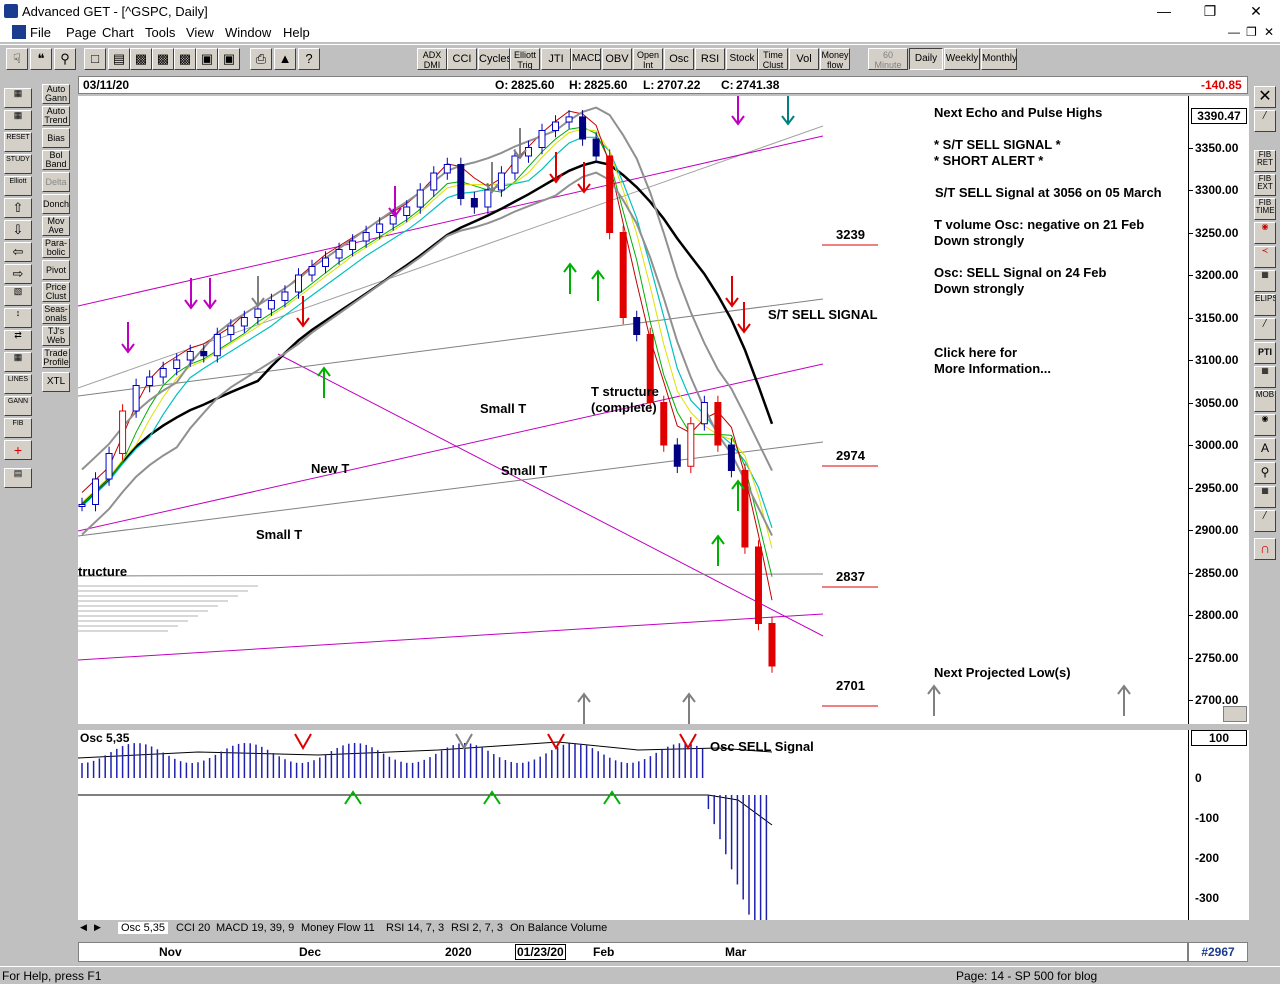 Image resolution: width=1280 pixels, height=984 pixels. I want to click on tb-macd-button: MACD, so click(586, 59).